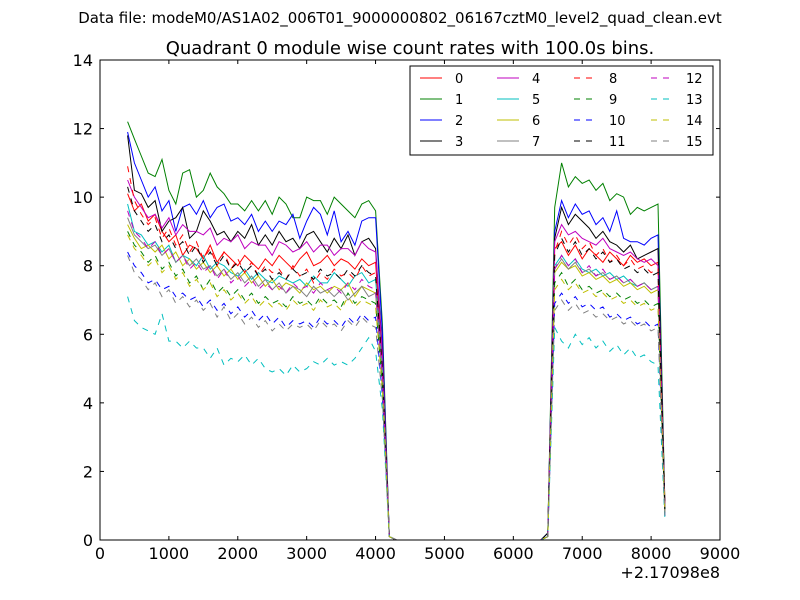 This screenshot has height=600, width=800. I want to click on y-tick-label: 10, so click(83, 197).